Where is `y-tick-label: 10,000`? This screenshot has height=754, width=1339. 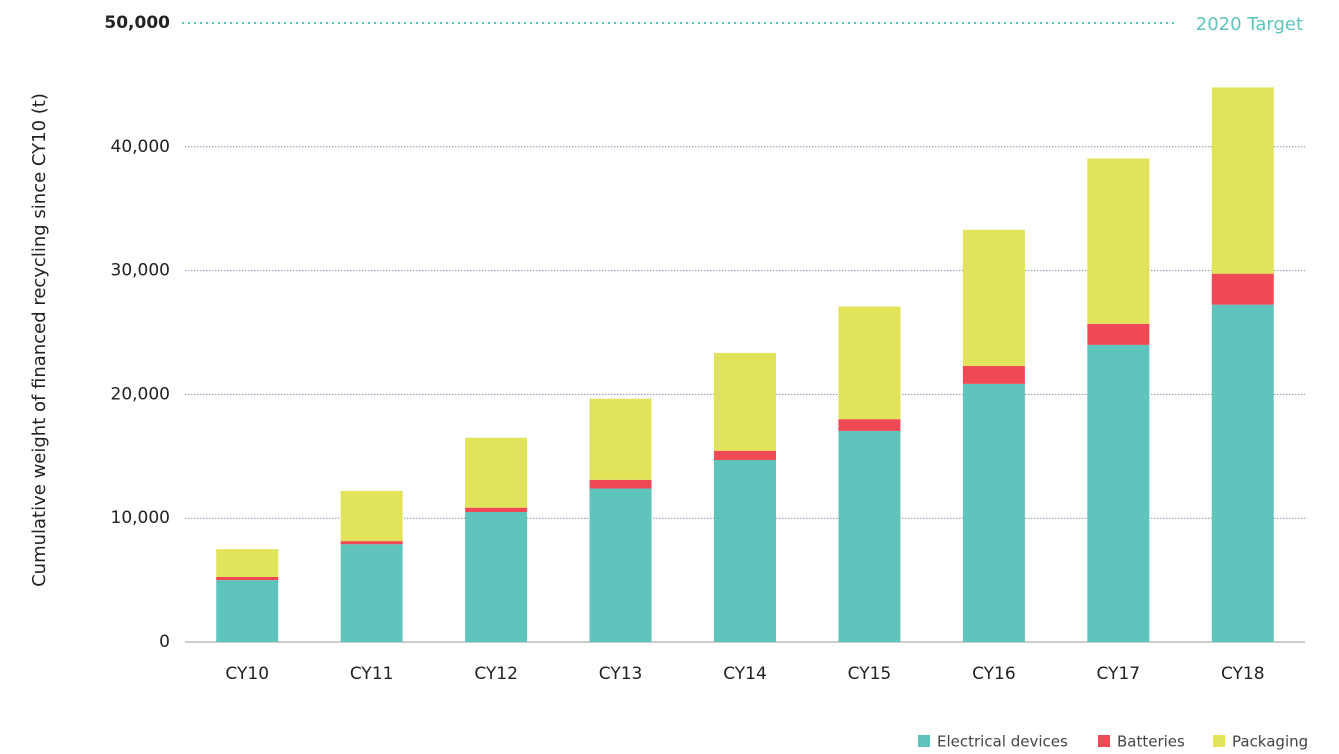 y-tick-label: 10,000 is located at coordinates (140, 518).